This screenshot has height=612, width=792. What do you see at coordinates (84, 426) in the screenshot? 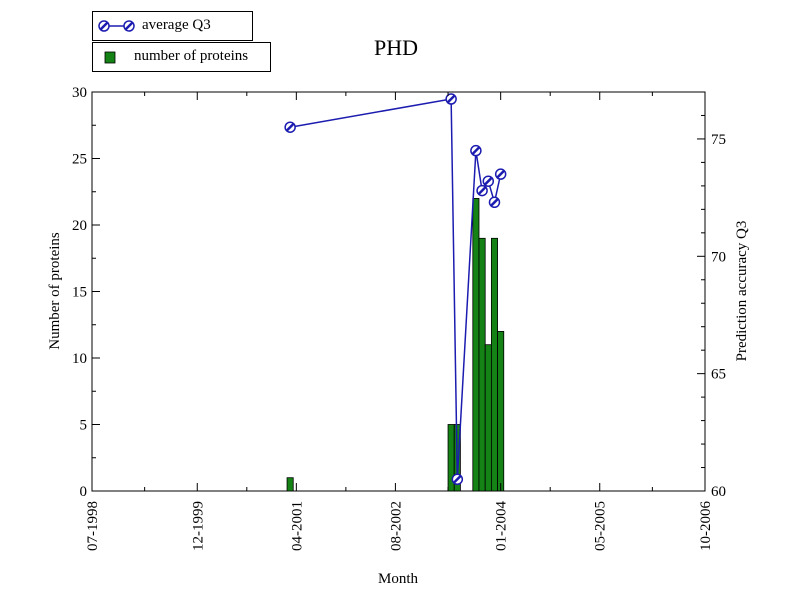
I see `y-left-tick-label: 5` at bounding box center [84, 426].